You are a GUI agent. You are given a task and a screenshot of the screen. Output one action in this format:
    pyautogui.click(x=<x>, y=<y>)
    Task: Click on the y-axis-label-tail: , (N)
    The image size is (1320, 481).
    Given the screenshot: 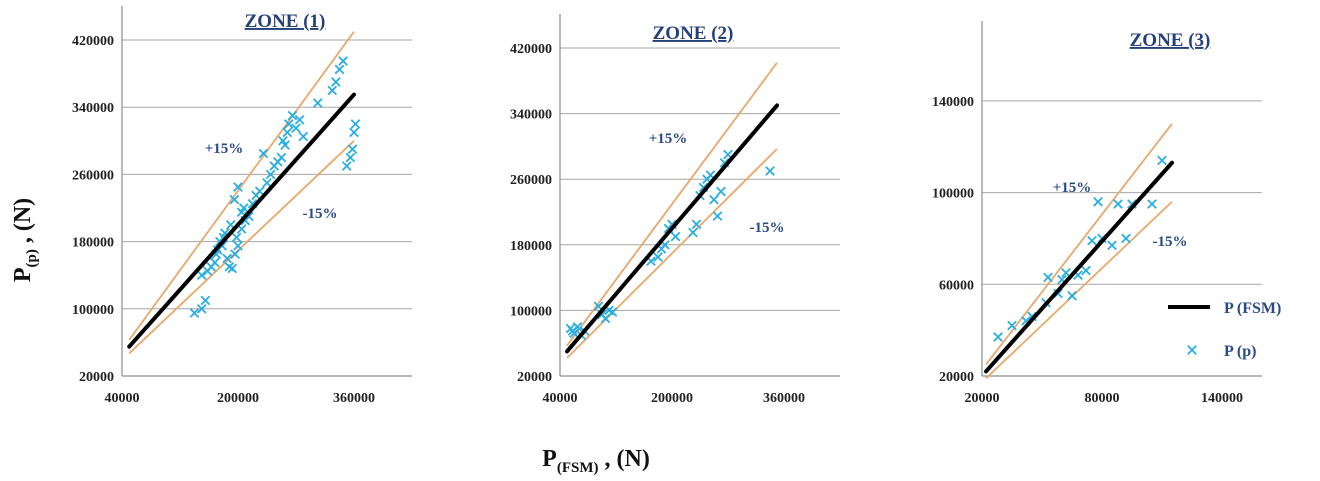 What is the action you would take?
    pyautogui.click(x=23, y=223)
    